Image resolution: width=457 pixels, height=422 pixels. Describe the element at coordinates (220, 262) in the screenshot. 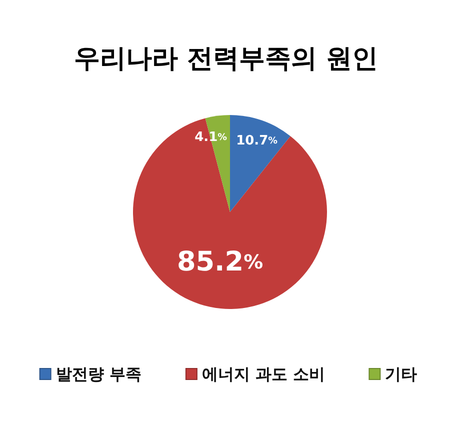

I see `data-label: 85.2%` at that location.